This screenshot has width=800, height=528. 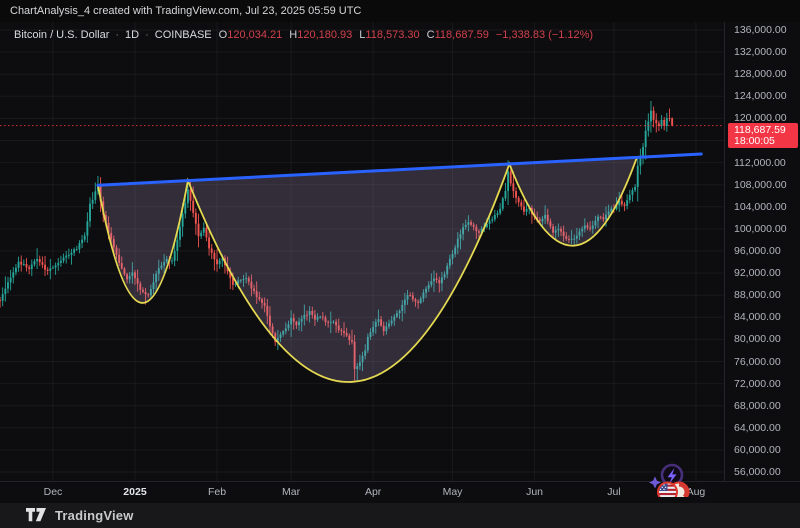 What do you see at coordinates (183, 35) in the screenshot?
I see `exchange-label: COINBASE` at bounding box center [183, 35].